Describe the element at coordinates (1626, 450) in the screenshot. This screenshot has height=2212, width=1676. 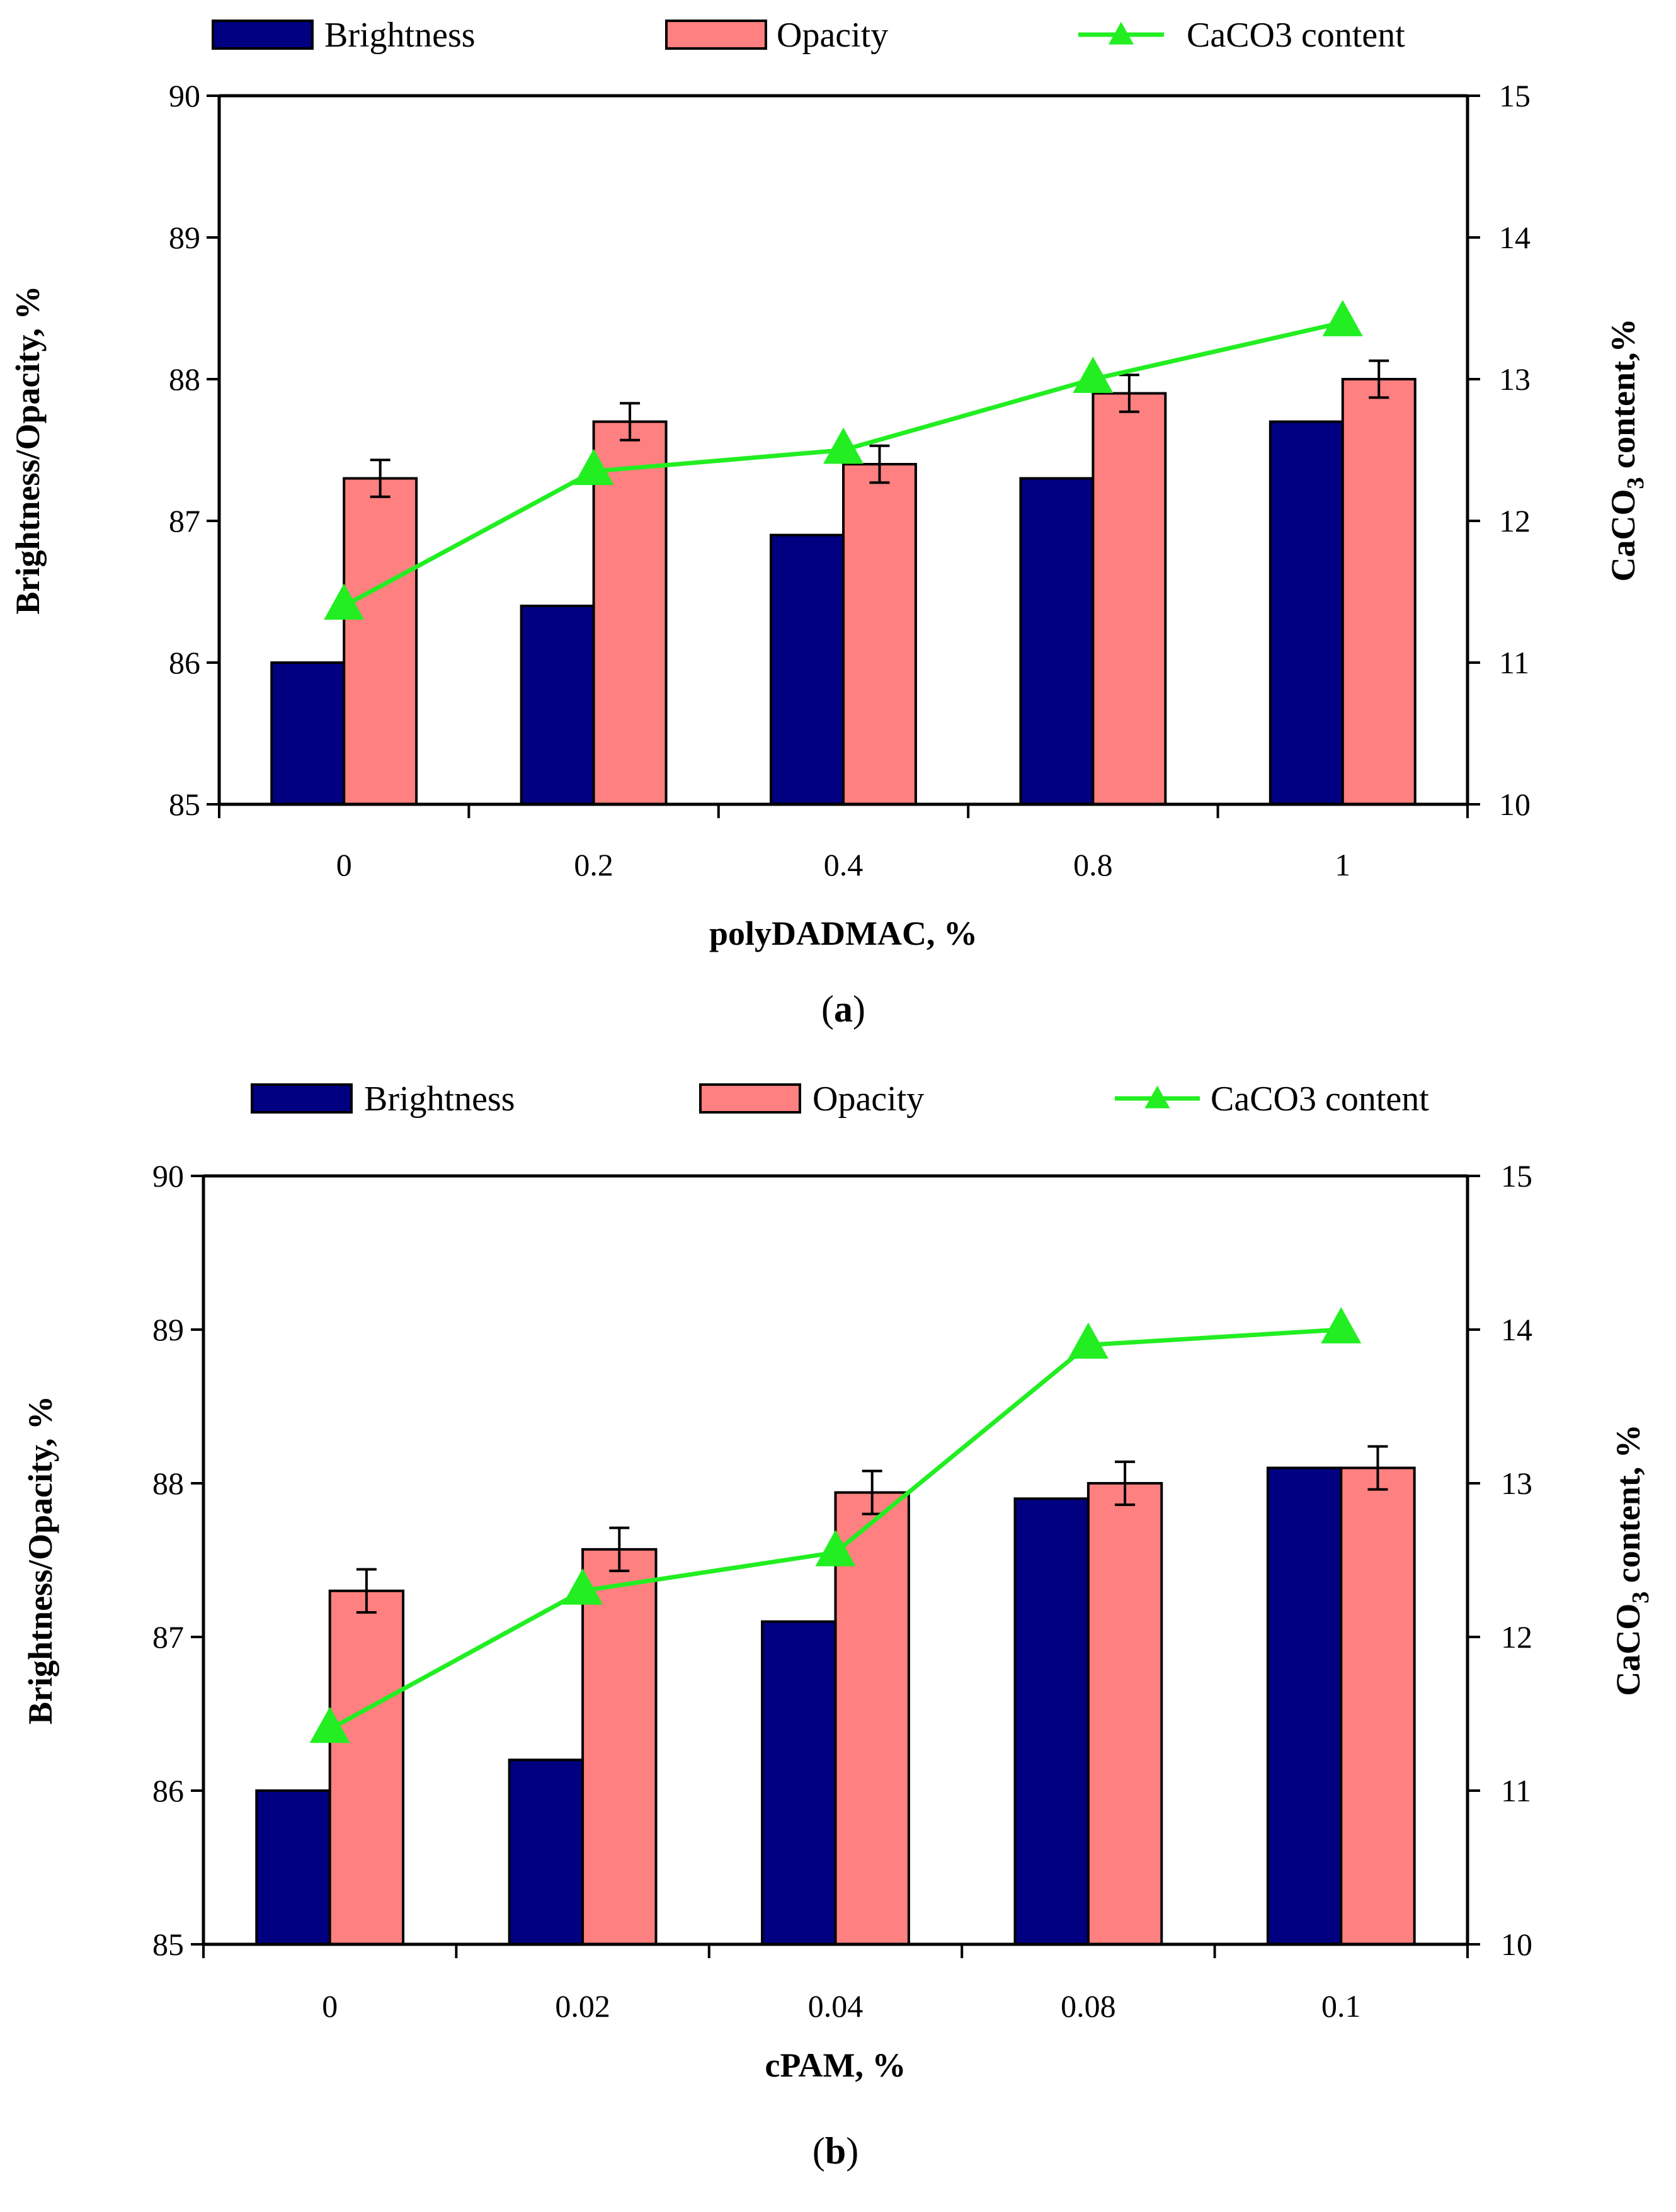
I see `y-axis-title-right: CaCO3 content,%` at that location.